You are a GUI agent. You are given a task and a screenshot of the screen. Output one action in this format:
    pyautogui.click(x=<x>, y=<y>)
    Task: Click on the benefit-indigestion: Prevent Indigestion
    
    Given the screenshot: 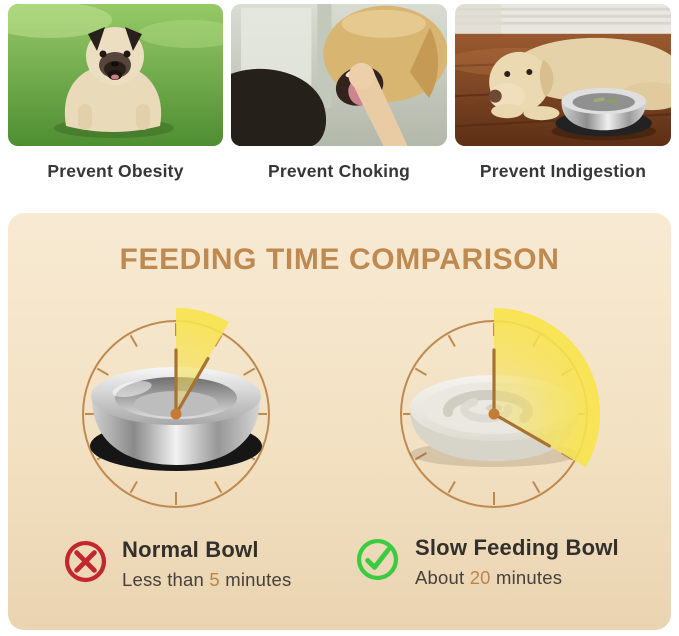 What is the action you would take?
    pyautogui.click(x=563, y=93)
    